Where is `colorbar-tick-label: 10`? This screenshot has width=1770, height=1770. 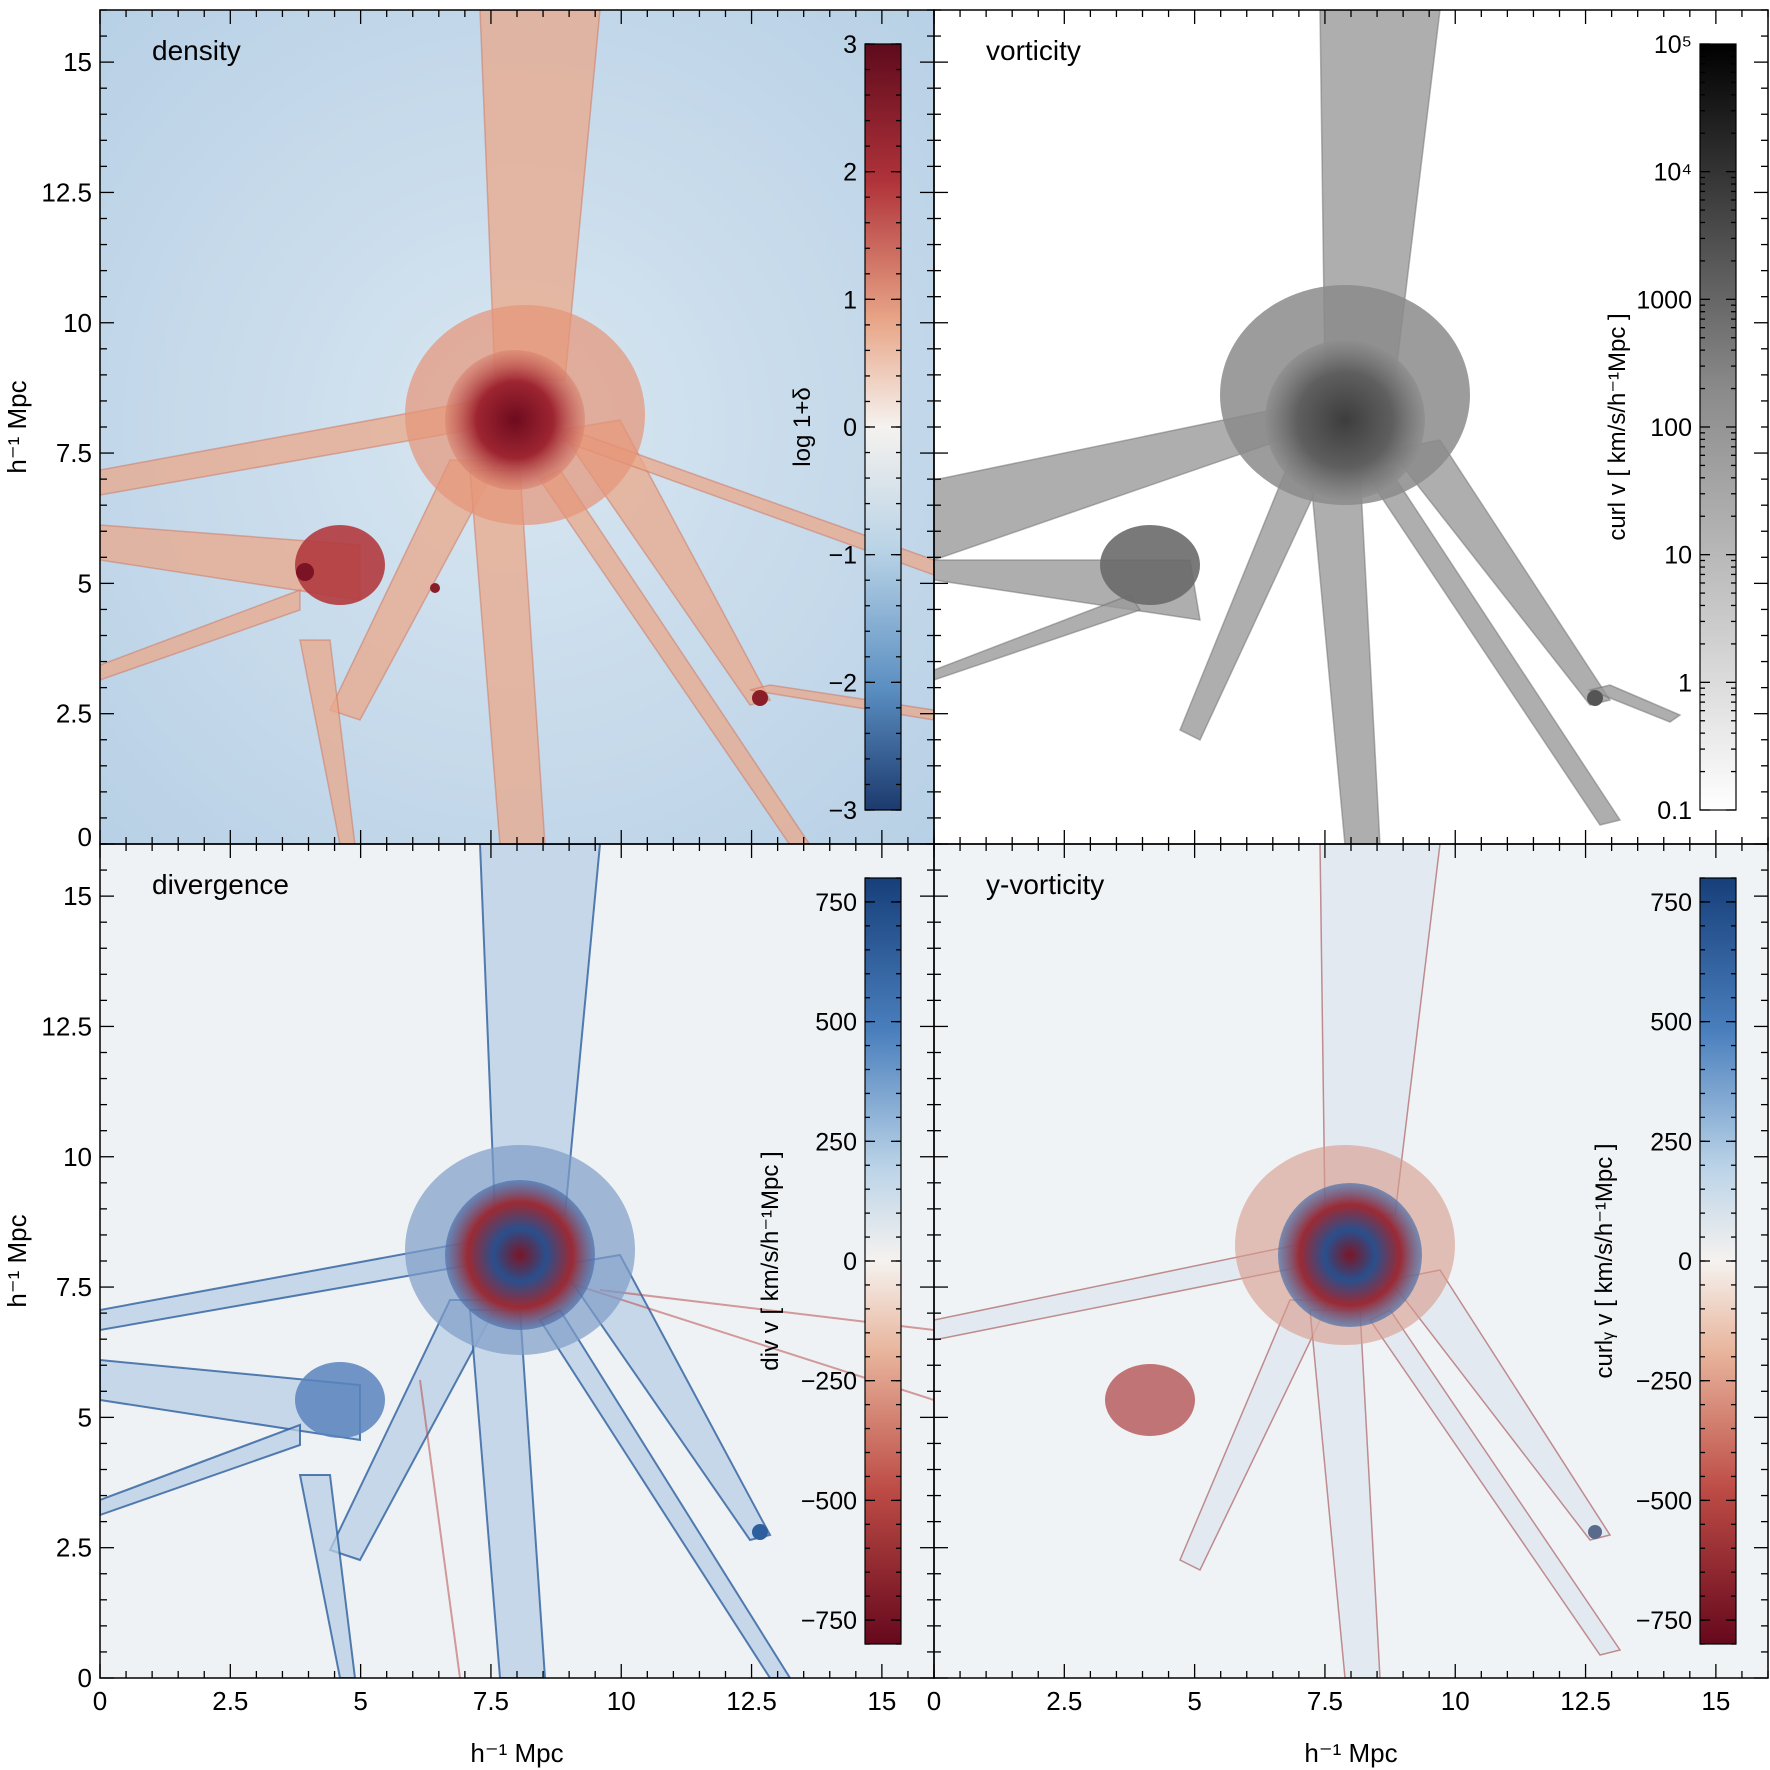 colorbar-tick-label: 10 is located at coordinates (1678, 556).